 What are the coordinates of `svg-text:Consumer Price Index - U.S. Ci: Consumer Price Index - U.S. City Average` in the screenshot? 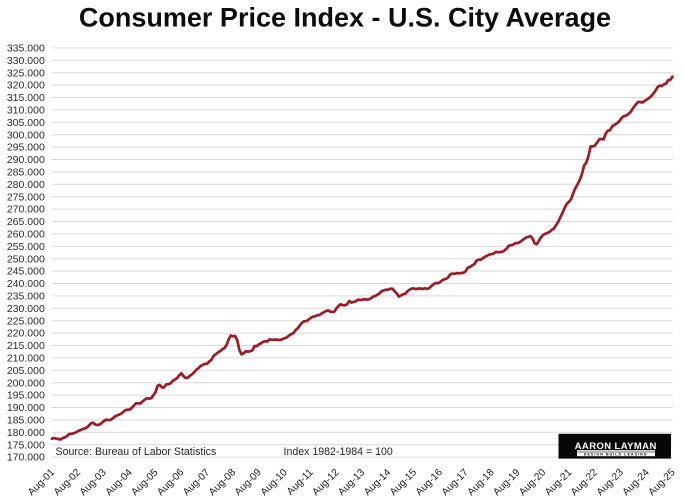 It's located at (345, 17).